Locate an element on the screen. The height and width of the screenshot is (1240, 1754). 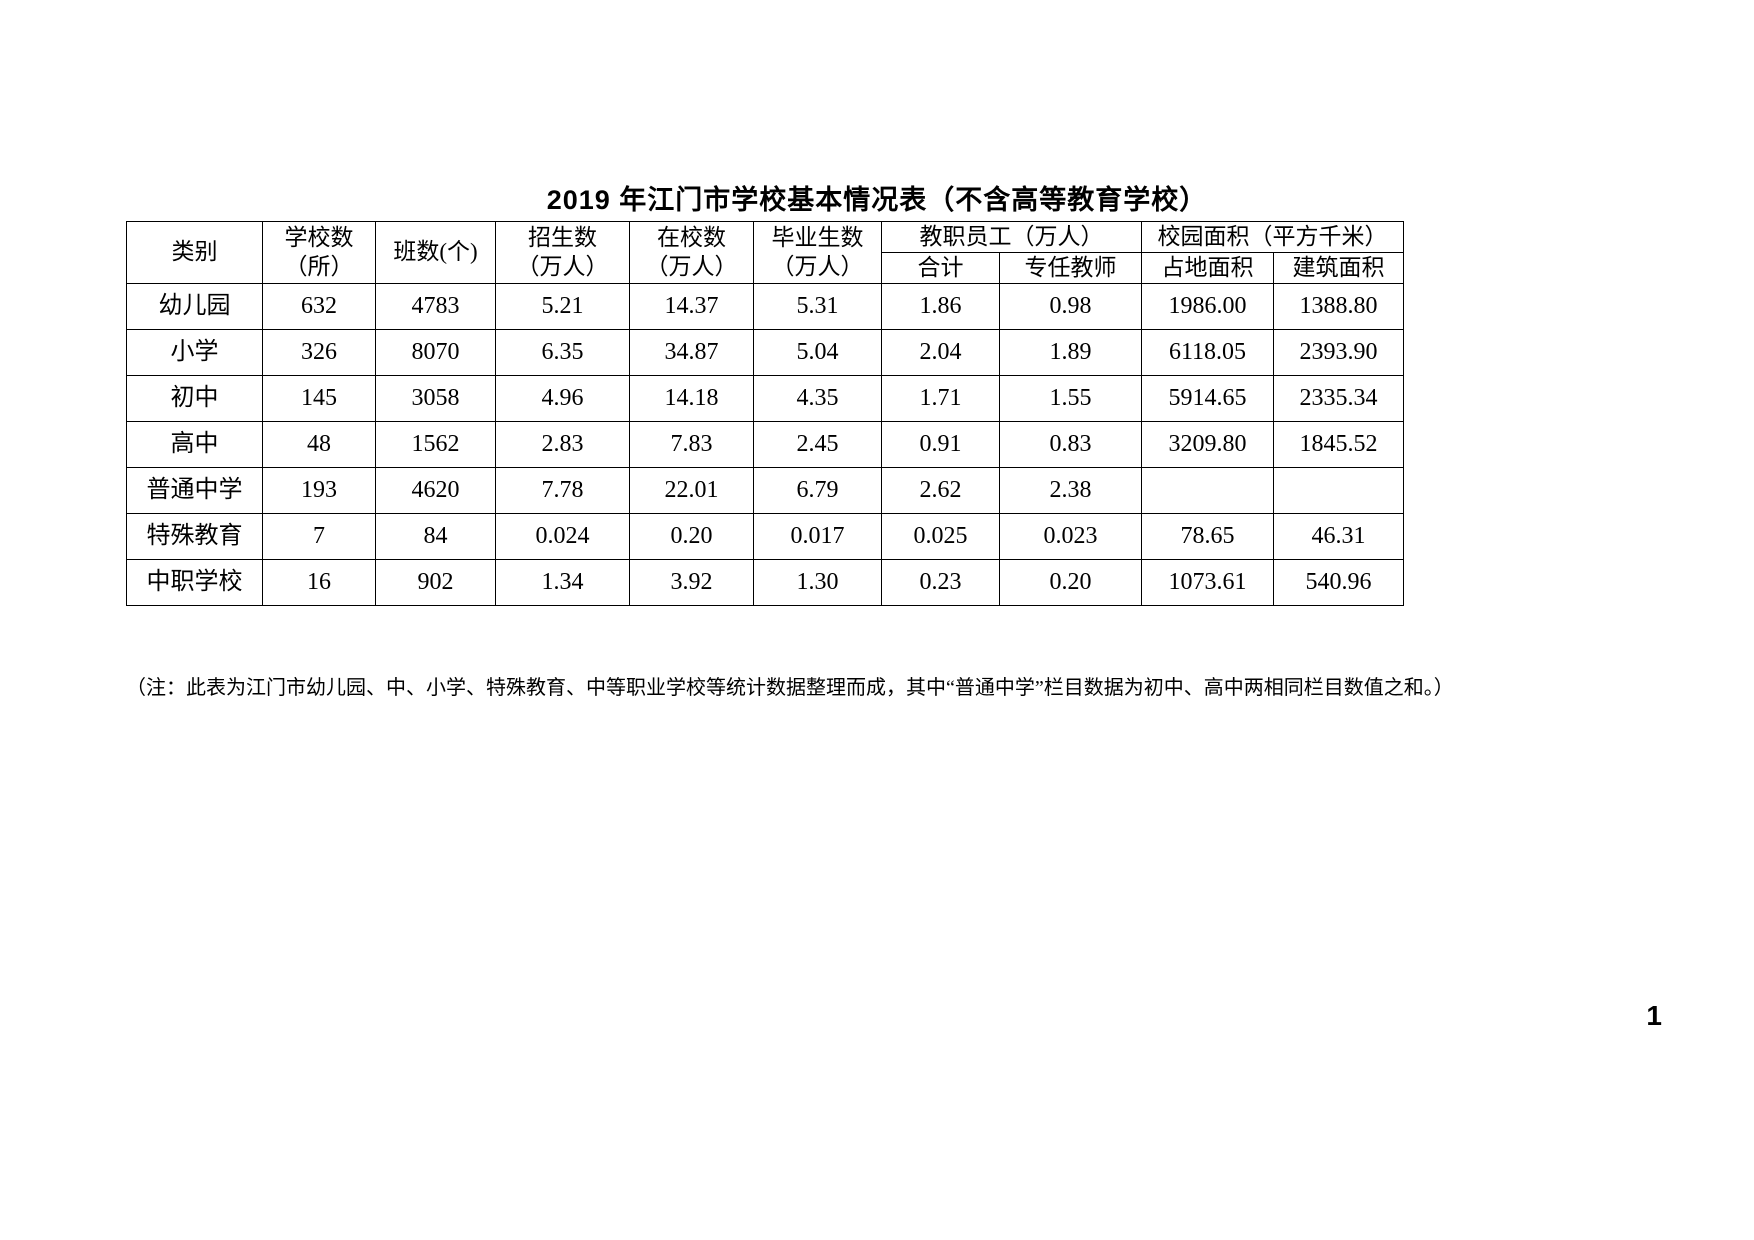
cell-enrollment: 4.96 is located at coordinates (562, 398).